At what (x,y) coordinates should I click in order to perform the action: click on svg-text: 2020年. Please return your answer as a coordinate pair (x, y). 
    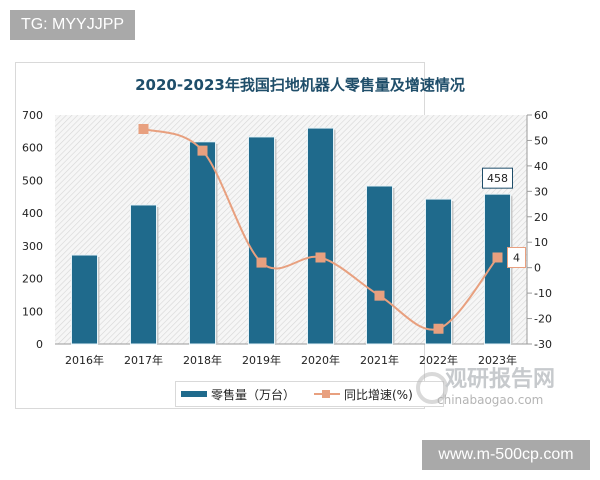
    Looking at the image, I should click on (320, 360).